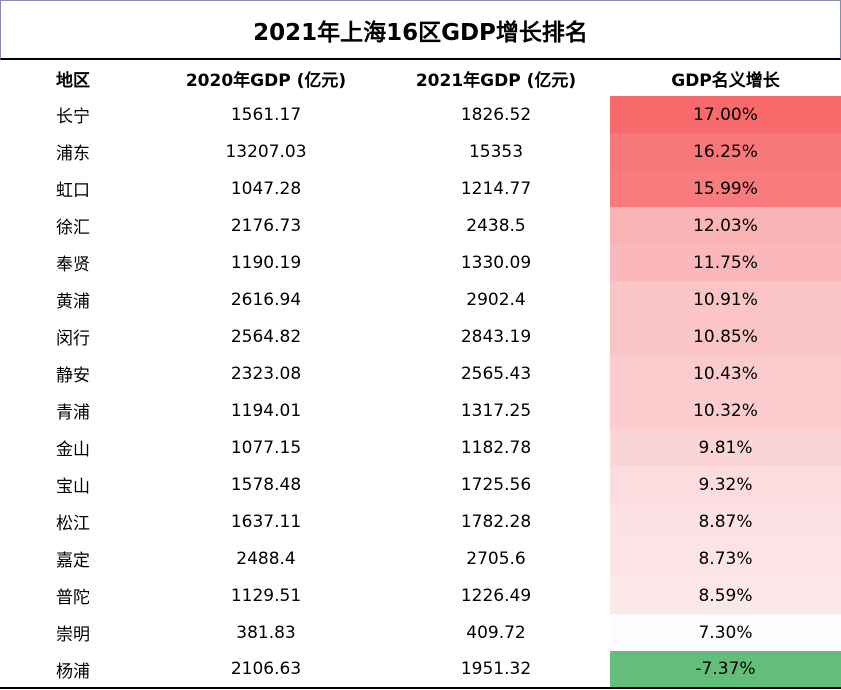  What do you see at coordinates (266, 114) in the screenshot?
I see `gdp-2020-cell: 1561.17` at bounding box center [266, 114].